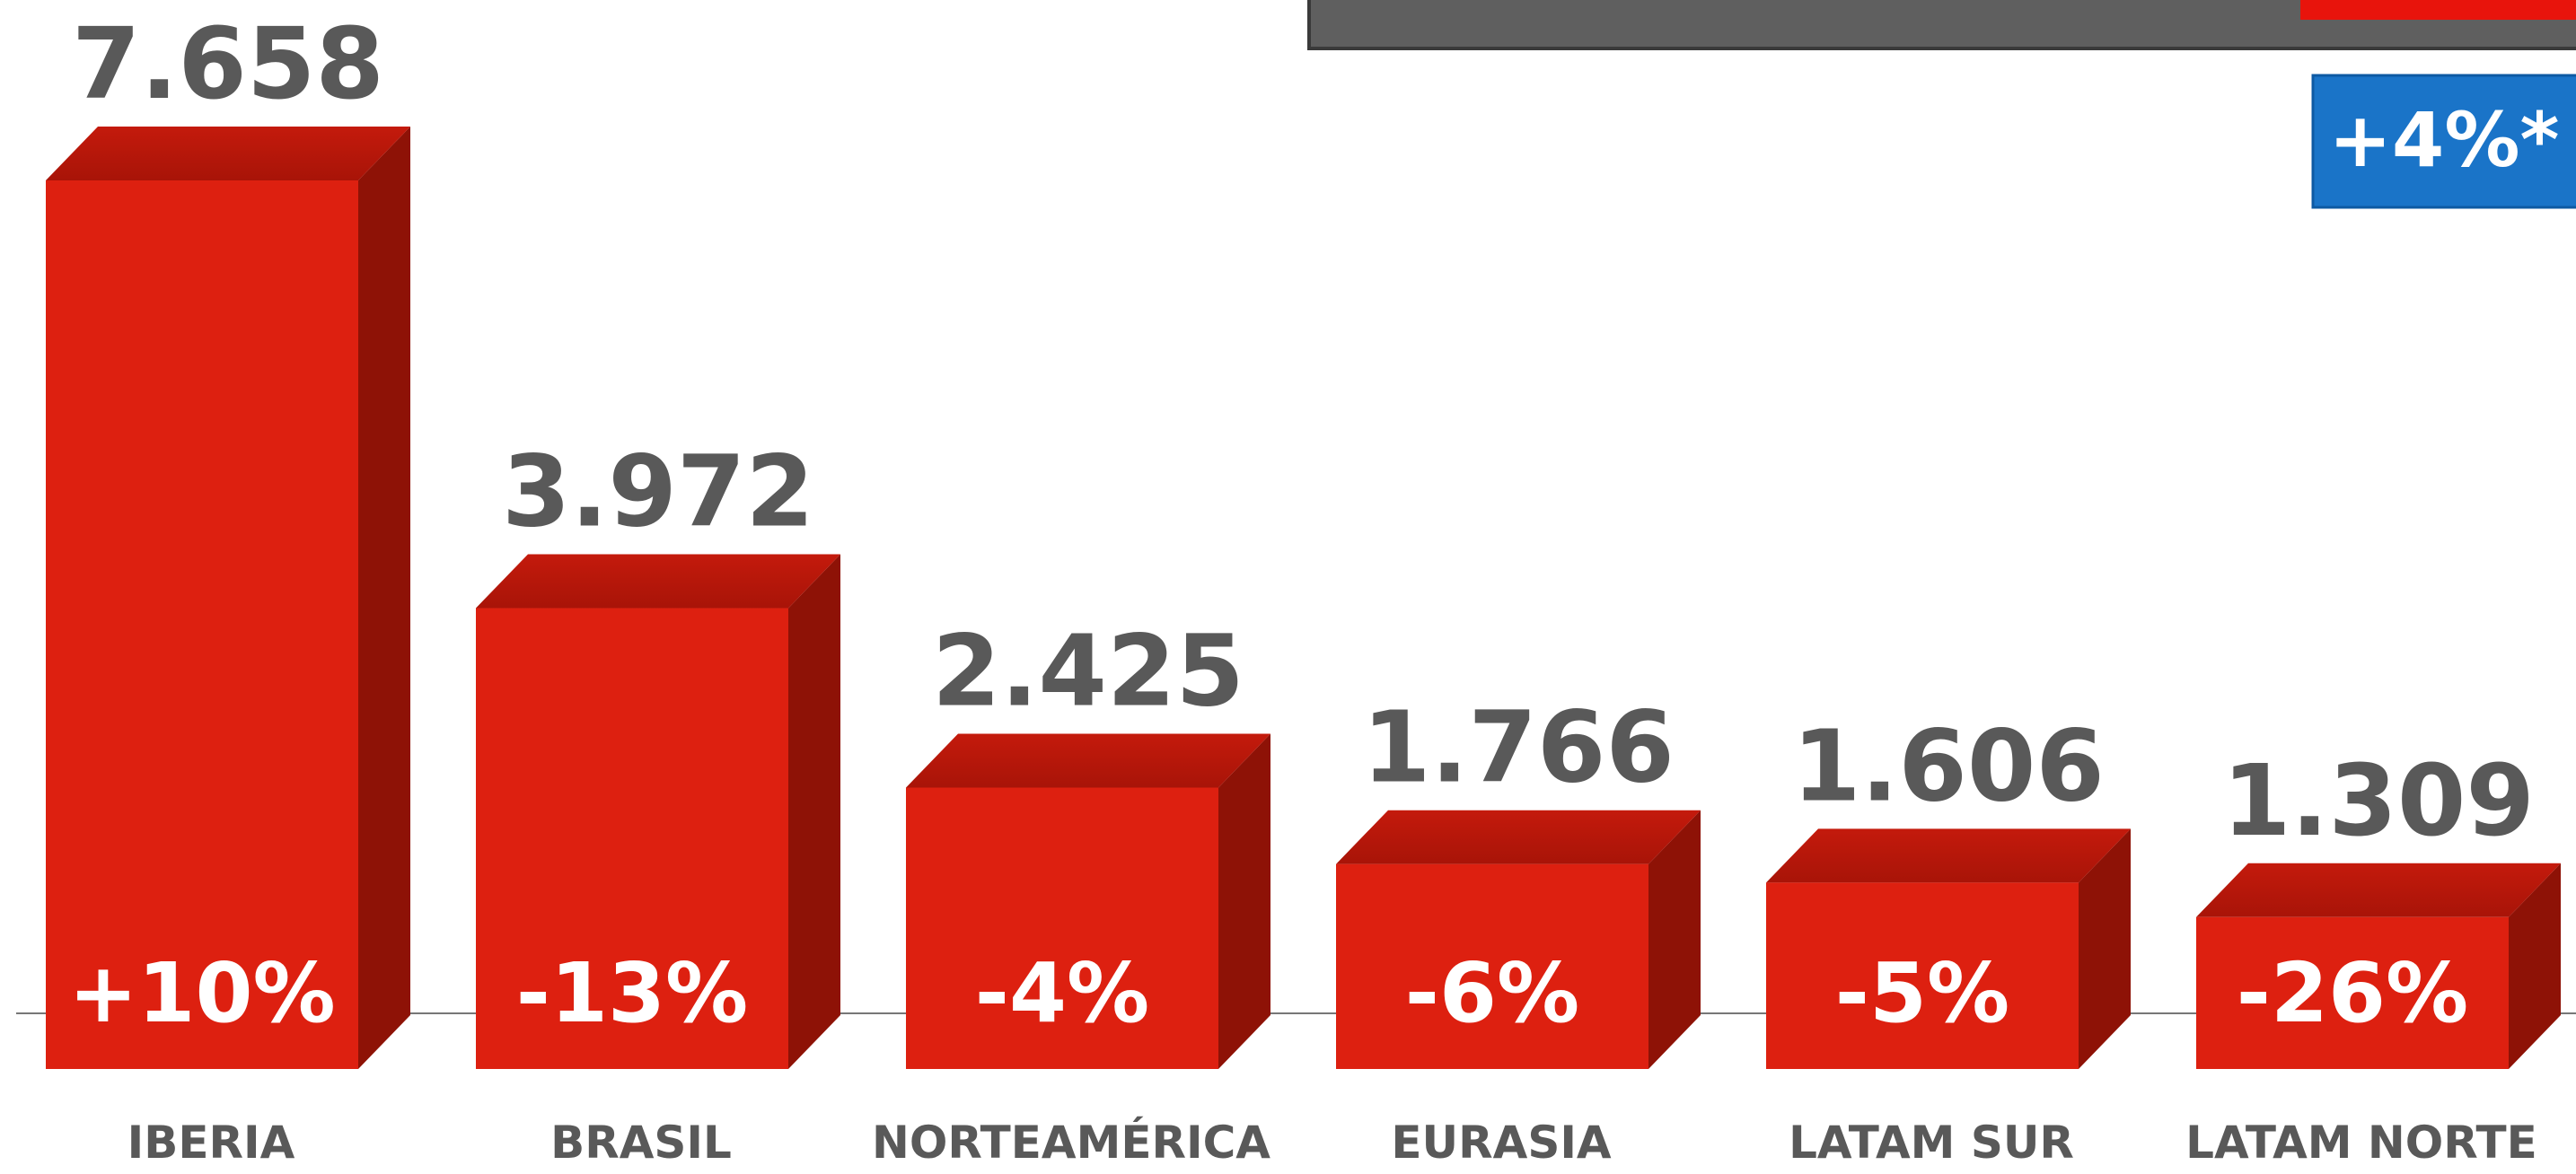 The image size is (2576, 1174). What do you see at coordinates (632, 993) in the screenshot?
I see `change-label: -13%` at bounding box center [632, 993].